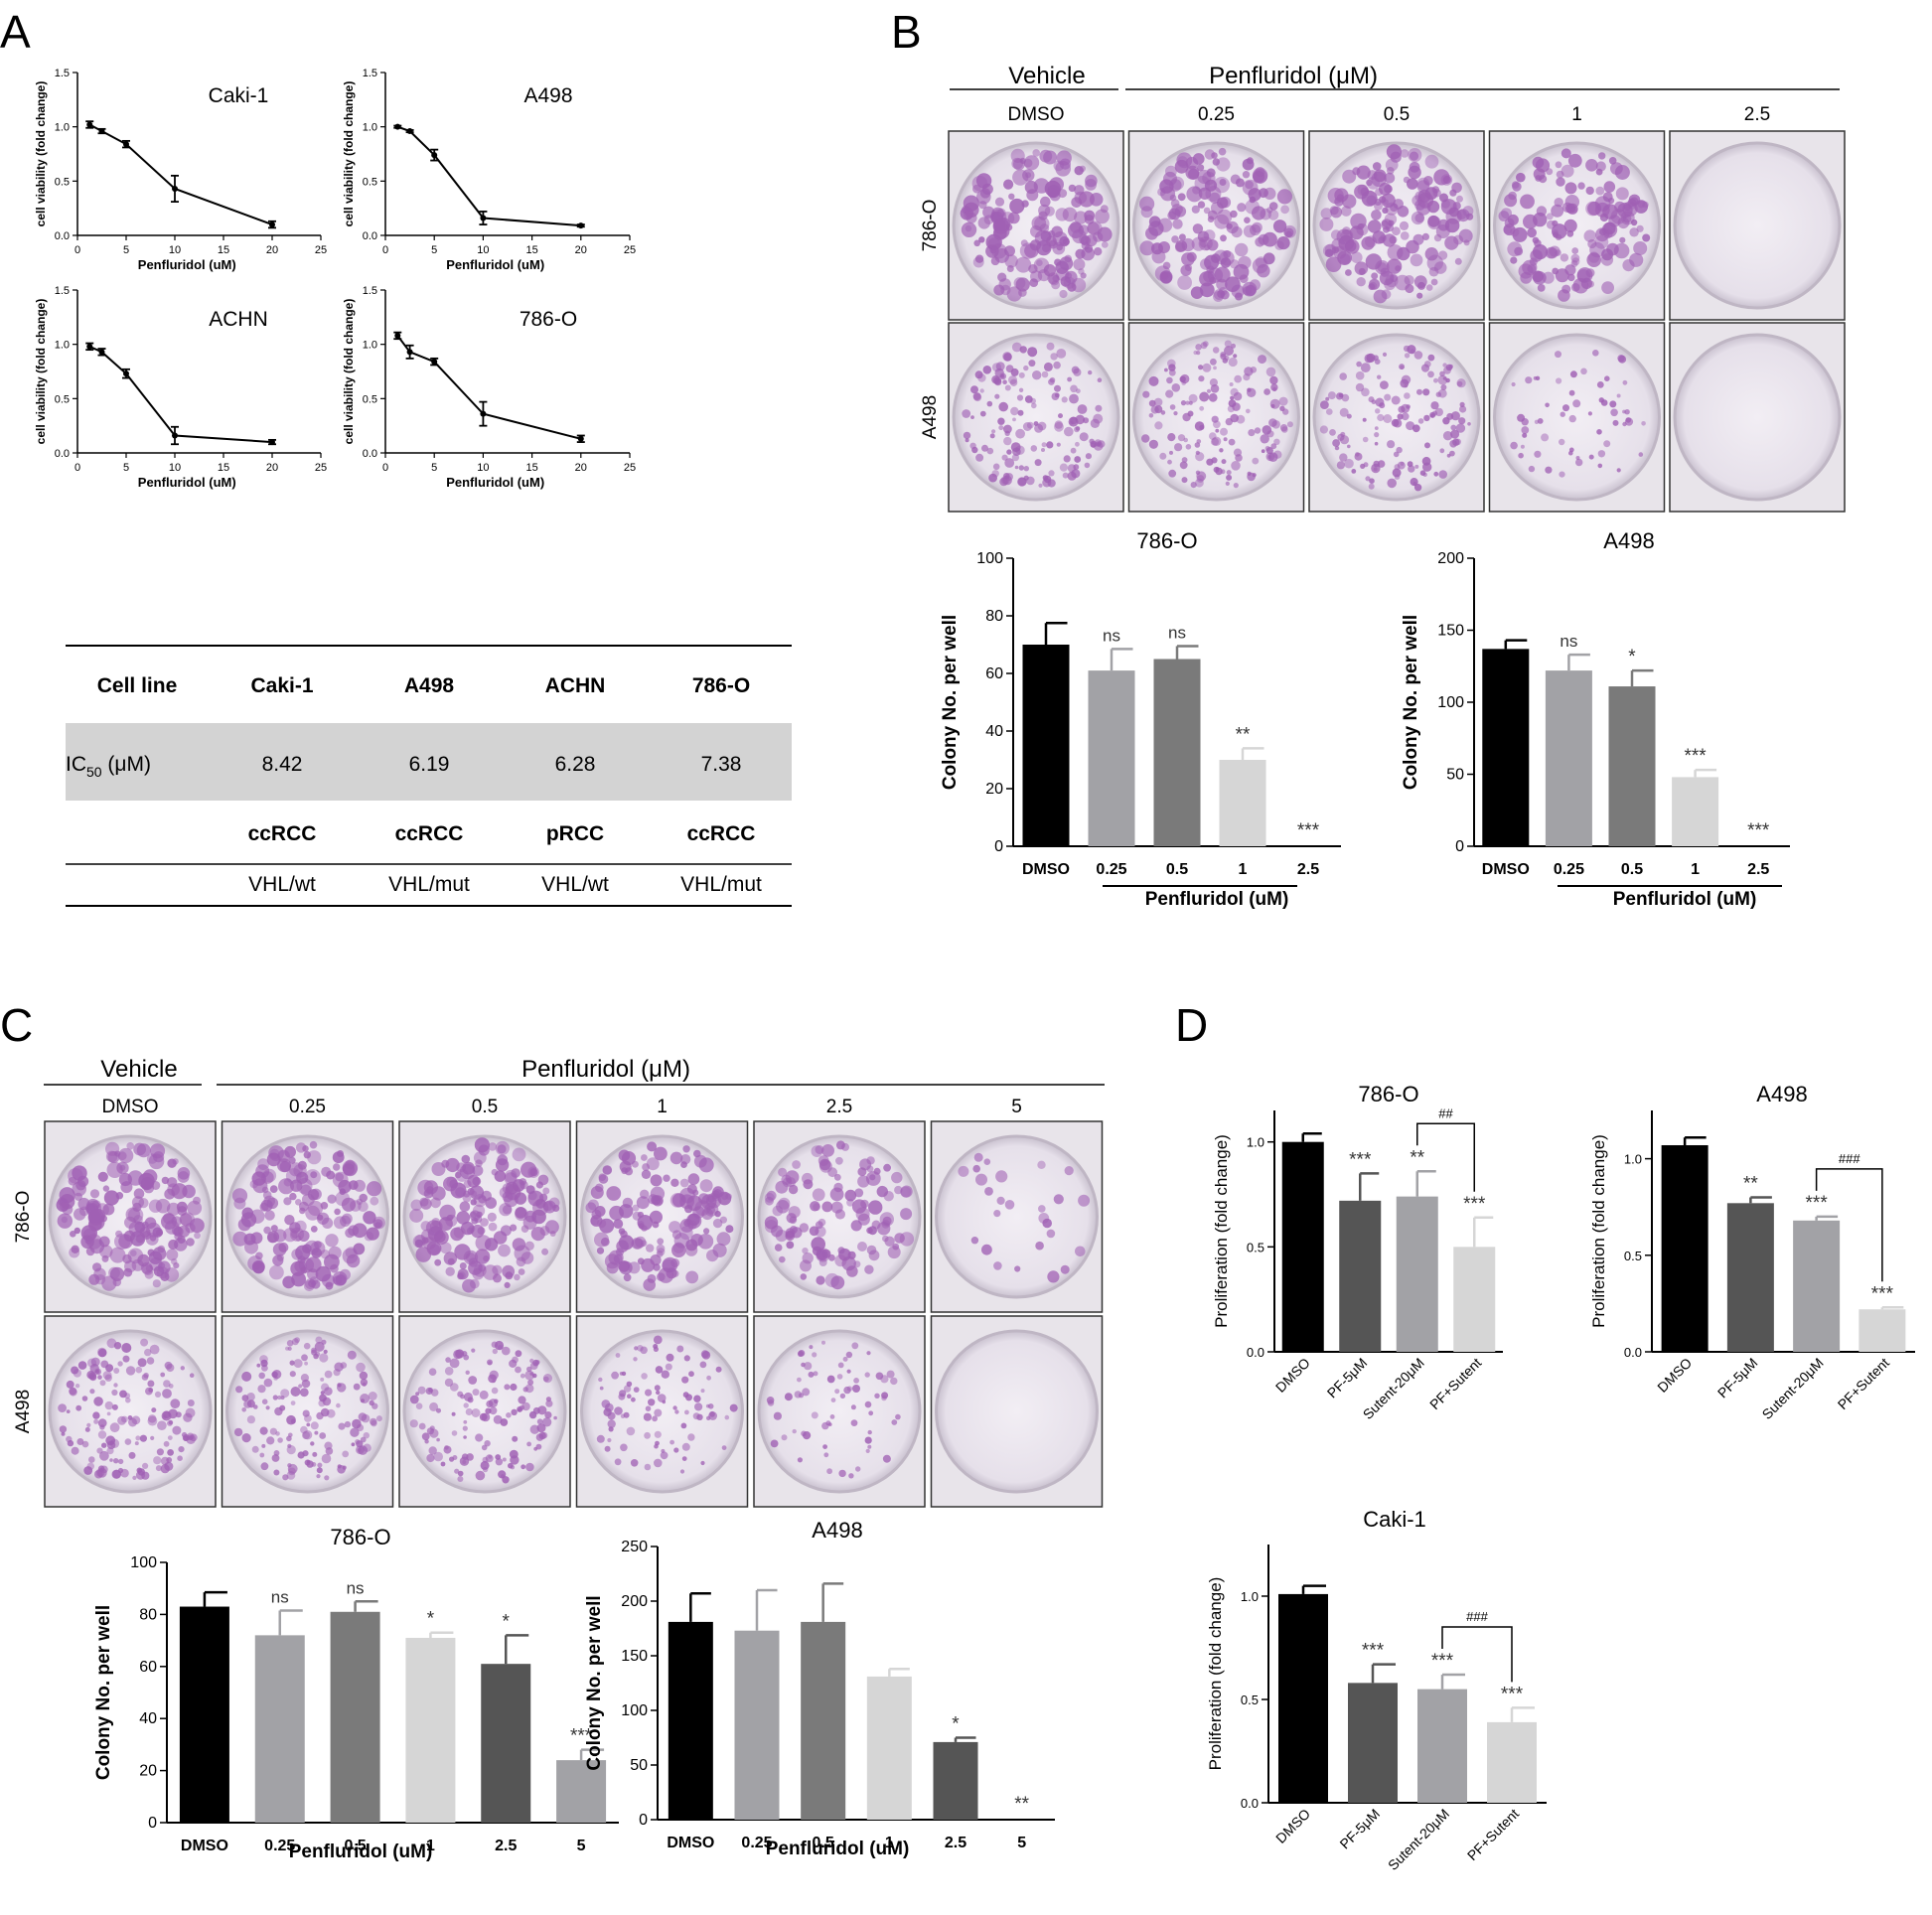 This screenshot has height=1915, width=1932. What do you see at coordinates (1506, 870) in the screenshot?
I see `x-tick-label-dmso: DMSO` at bounding box center [1506, 870].